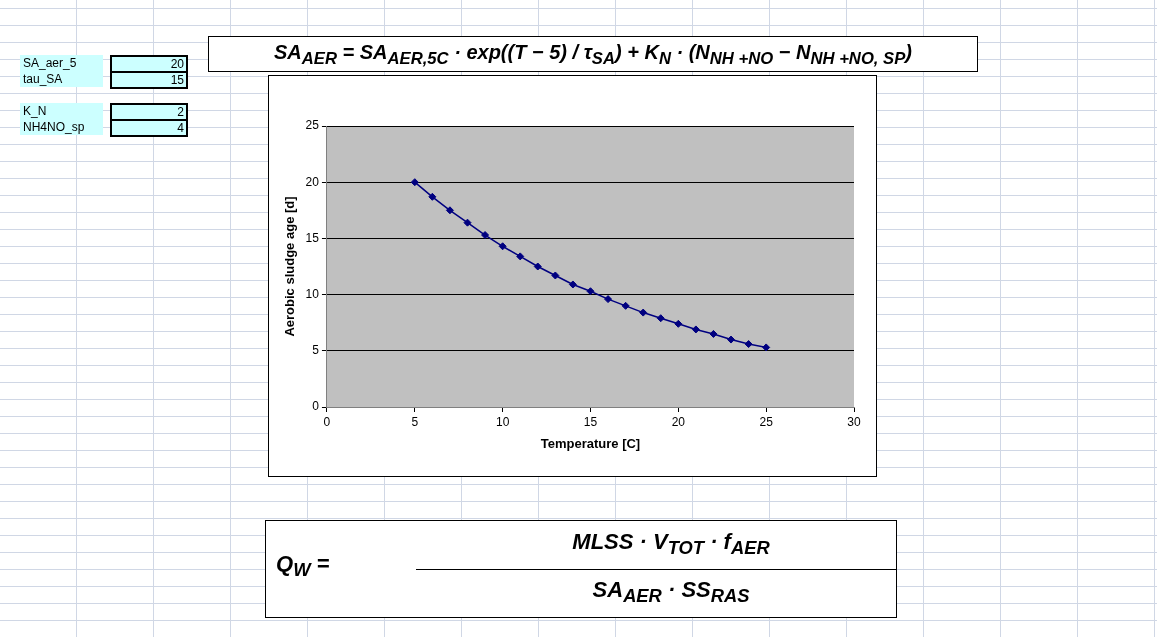  I want to click on x-tick-label: 0, so click(327, 421).